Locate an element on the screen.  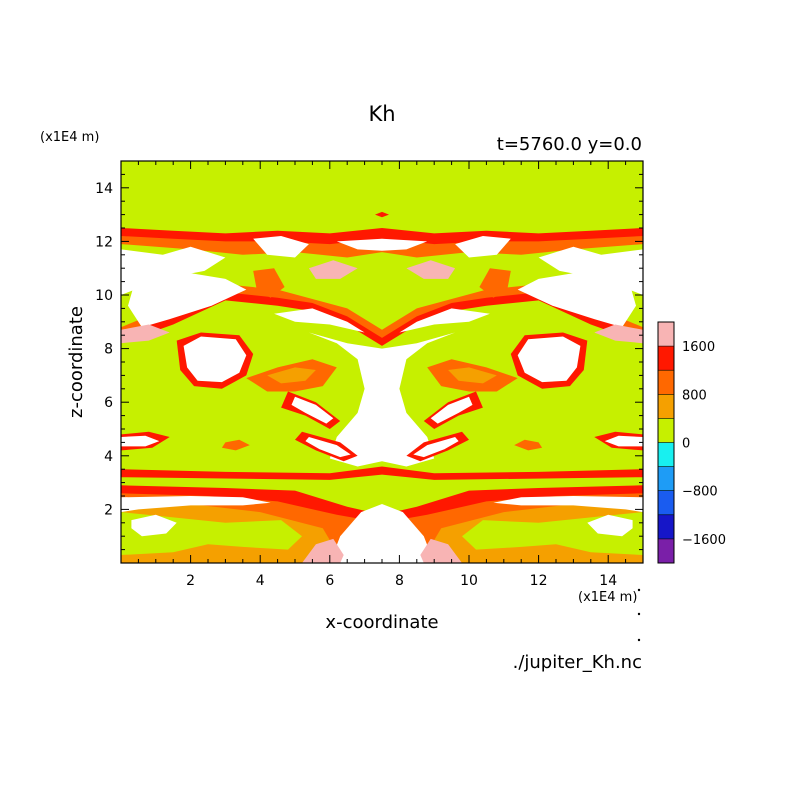
x-axis-label: x-coordinate is located at coordinates (381, 622).